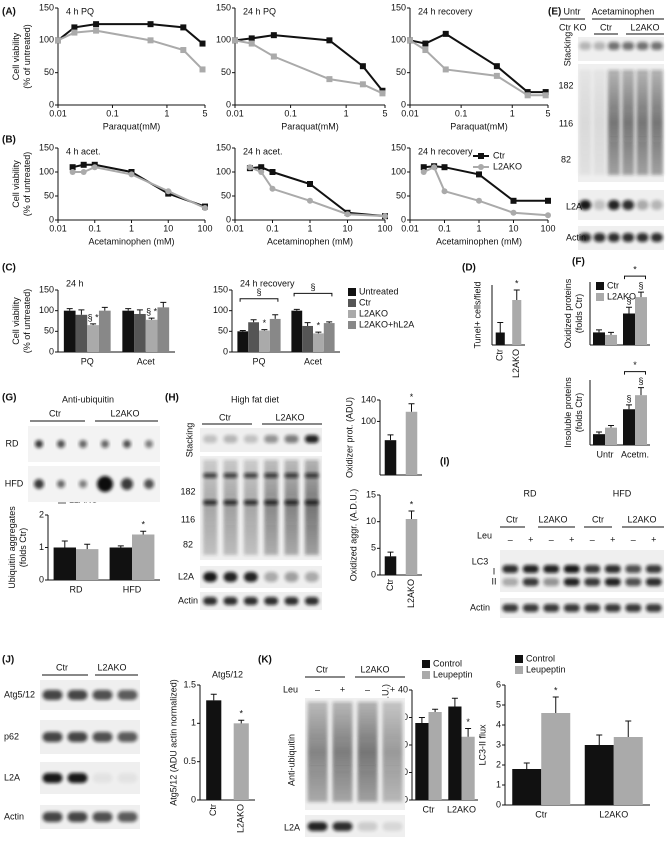 This screenshot has height=858, width=666. What do you see at coordinates (386, 324) in the screenshot?
I see `label: L2AKO+hL2A` at bounding box center [386, 324].